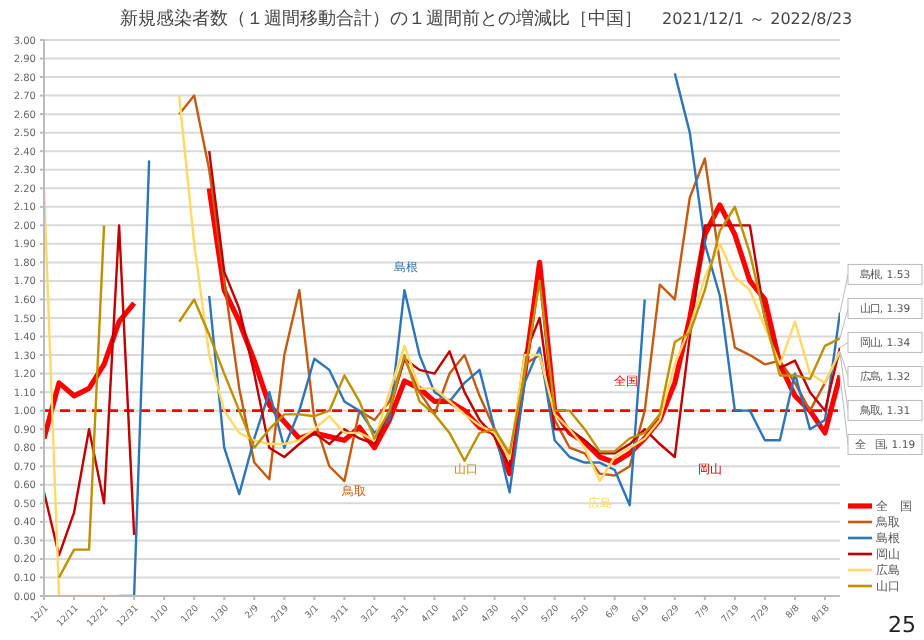 The height and width of the screenshot is (640, 924). Describe the element at coordinates (757, 19) in the screenshot. I see `chart-subtitle: 2021/12/1 ～ 2022/8/23` at that location.